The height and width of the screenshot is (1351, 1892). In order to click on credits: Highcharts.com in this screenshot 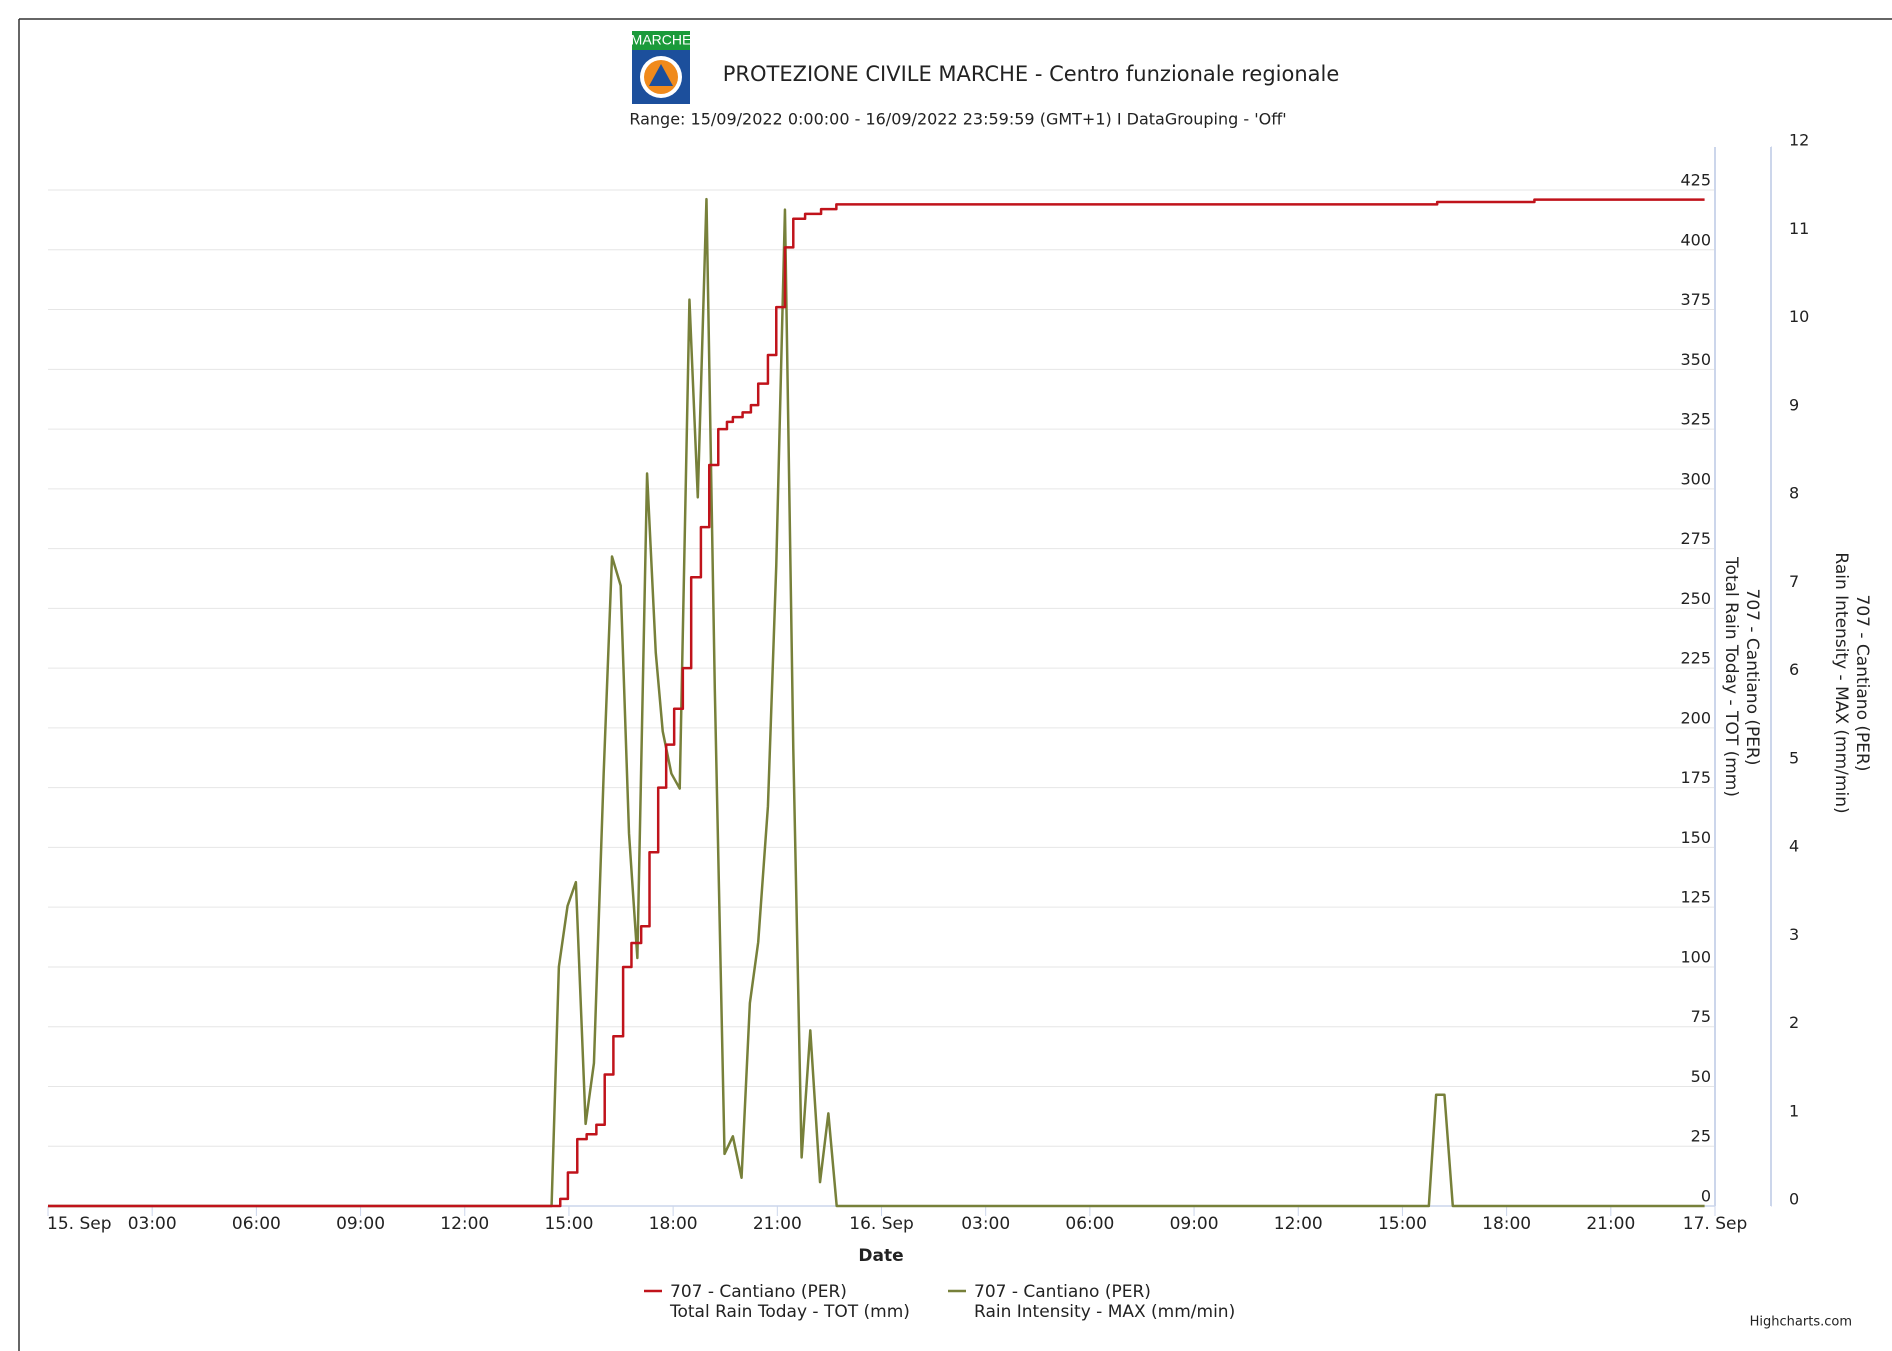, I will do `click(1801, 1322)`.